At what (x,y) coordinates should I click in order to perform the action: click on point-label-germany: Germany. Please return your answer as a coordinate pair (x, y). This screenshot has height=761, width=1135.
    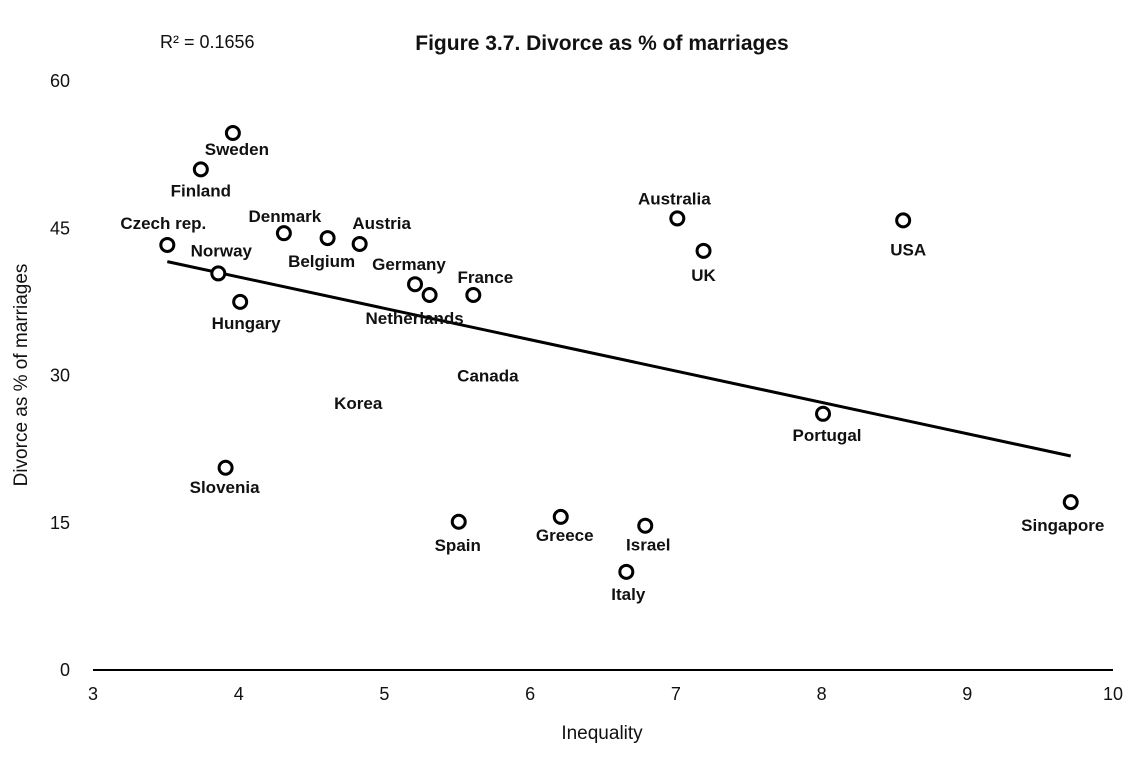
    Looking at the image, I should click on (409, 264).